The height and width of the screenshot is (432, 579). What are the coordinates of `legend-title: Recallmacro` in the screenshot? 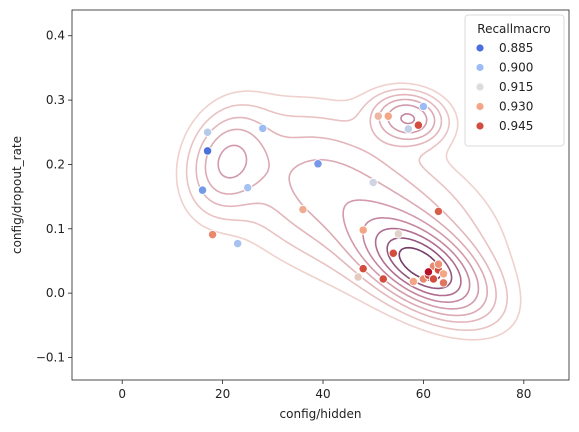 It's located at (513, 29).